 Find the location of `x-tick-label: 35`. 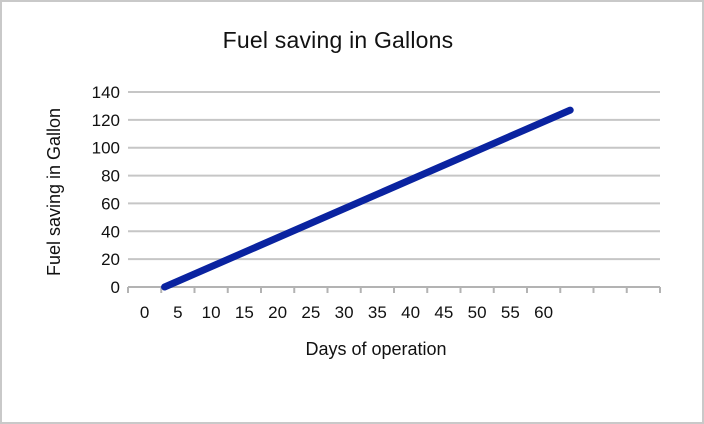

x-tick-label: 35 is located at coordinates (377, 312).